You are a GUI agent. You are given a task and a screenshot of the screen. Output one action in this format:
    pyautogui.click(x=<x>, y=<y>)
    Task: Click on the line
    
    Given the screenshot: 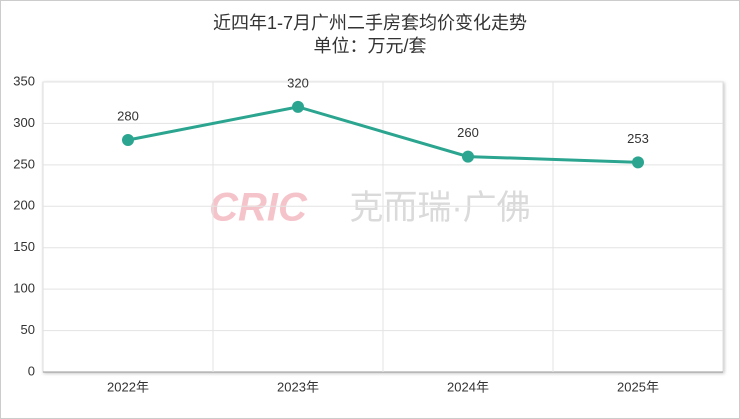 What is the action you would take?
    pyautogui.click(x=383, y=134)
    